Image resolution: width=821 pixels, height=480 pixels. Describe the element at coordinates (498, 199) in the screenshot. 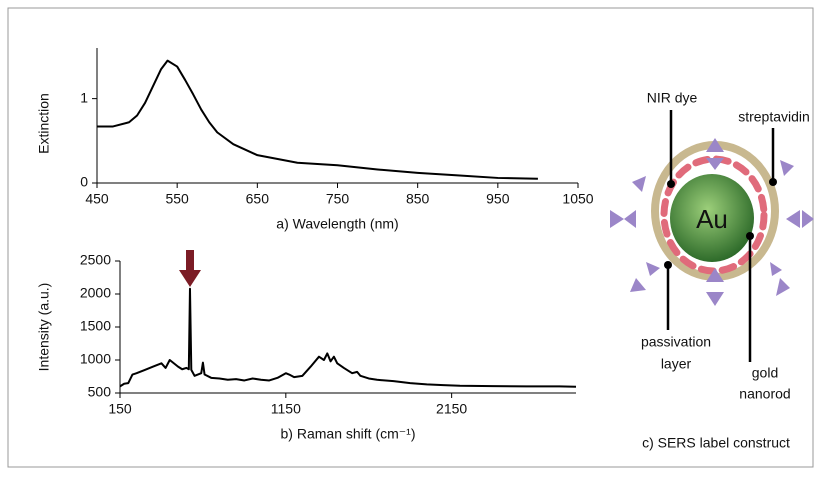

I see `x-tick-label: 950` at that location.